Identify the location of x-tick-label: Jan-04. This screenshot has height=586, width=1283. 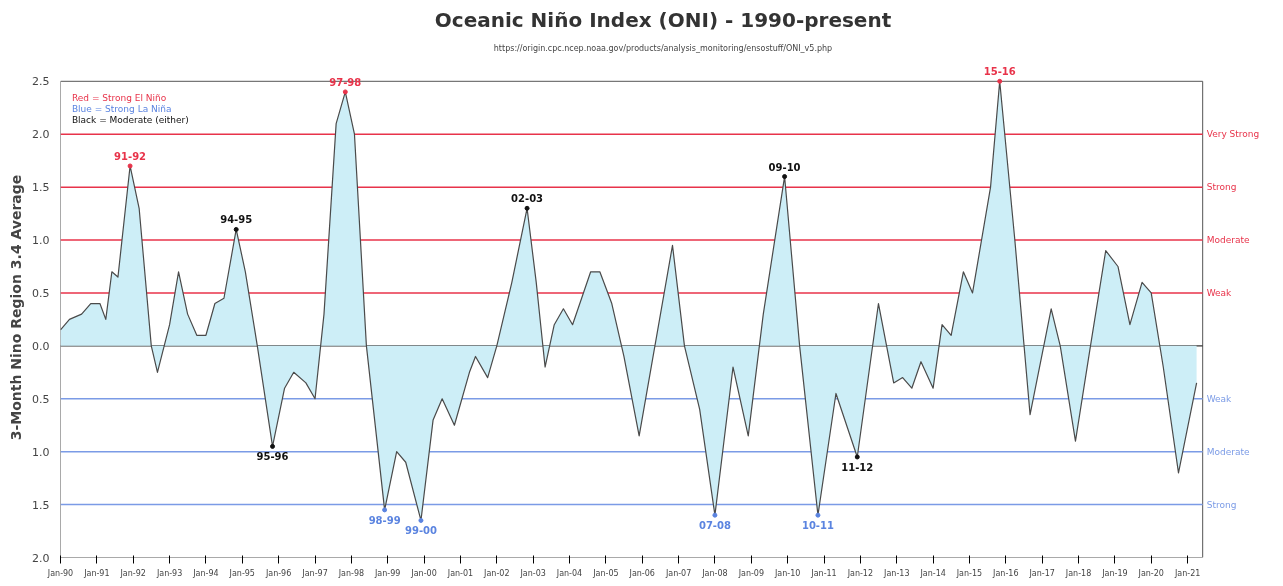
(569, 573).